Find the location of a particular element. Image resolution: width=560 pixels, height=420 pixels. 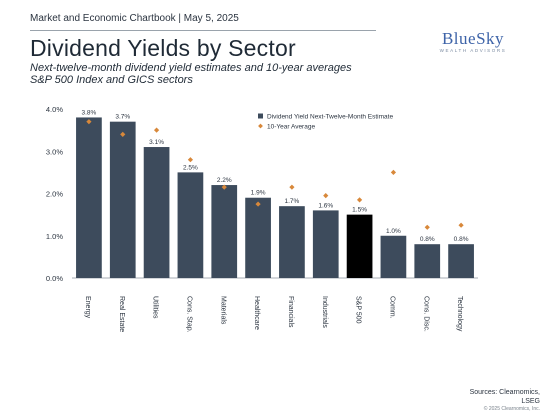

legend-marker-label: 10-Year Average is located at coordinates (291, 127).